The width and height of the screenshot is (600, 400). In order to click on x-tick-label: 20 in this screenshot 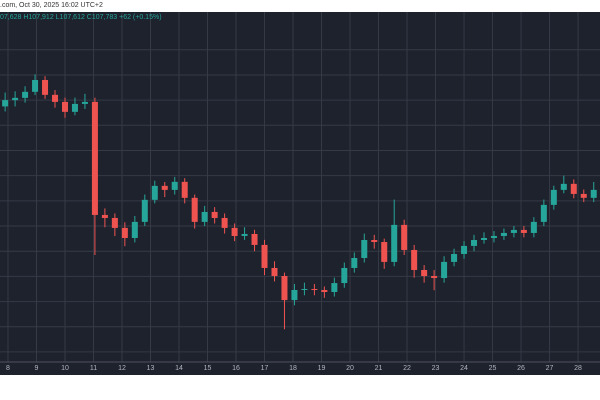, I will do `click(350, 368)`.